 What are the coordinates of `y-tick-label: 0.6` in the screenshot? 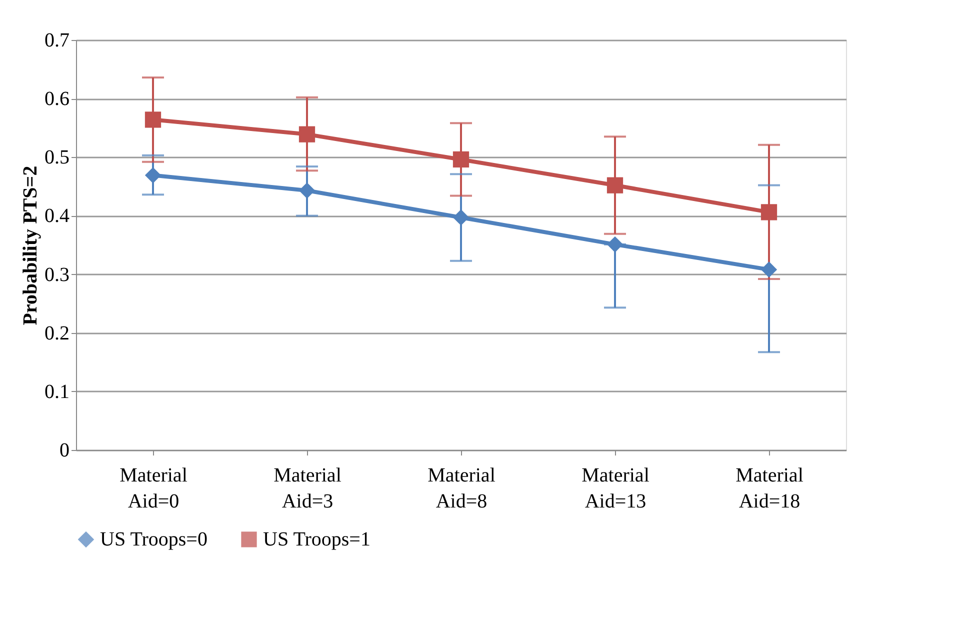 It's located at (57, 99).